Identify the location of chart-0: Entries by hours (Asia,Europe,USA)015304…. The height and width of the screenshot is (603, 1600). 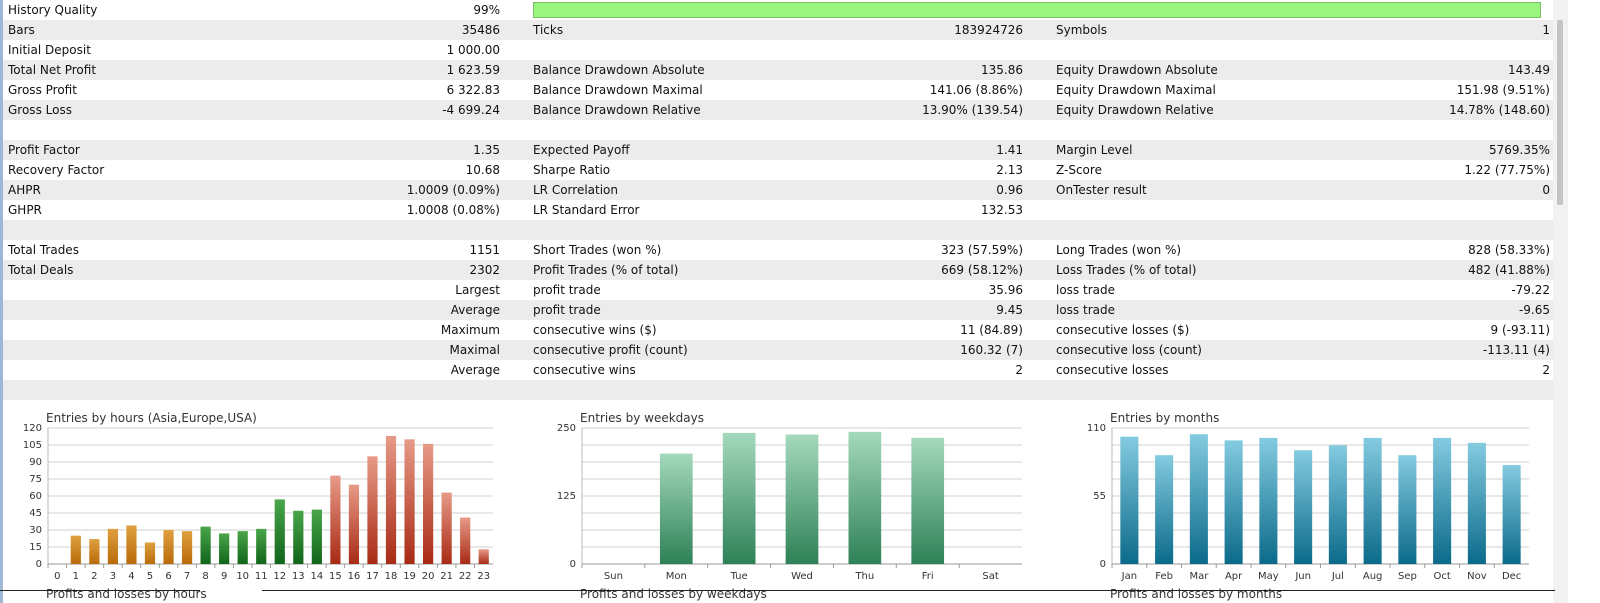
(258, 506).